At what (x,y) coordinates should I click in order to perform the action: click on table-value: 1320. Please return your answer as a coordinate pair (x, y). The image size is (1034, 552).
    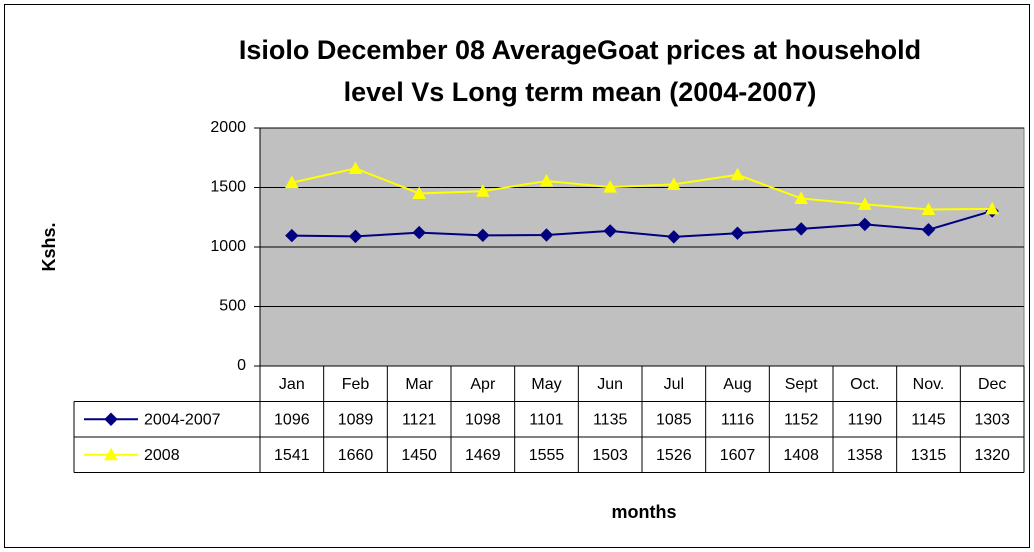
    Looking at the image, I should click on (992, 455).